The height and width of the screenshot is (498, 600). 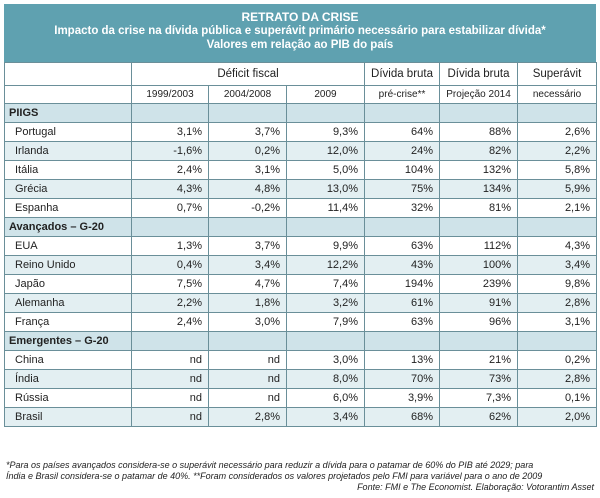 I want to click on table-row: França 2,4% 3,0% 7,9% 63% 96% 3,1%, so click(x=301, y=322).